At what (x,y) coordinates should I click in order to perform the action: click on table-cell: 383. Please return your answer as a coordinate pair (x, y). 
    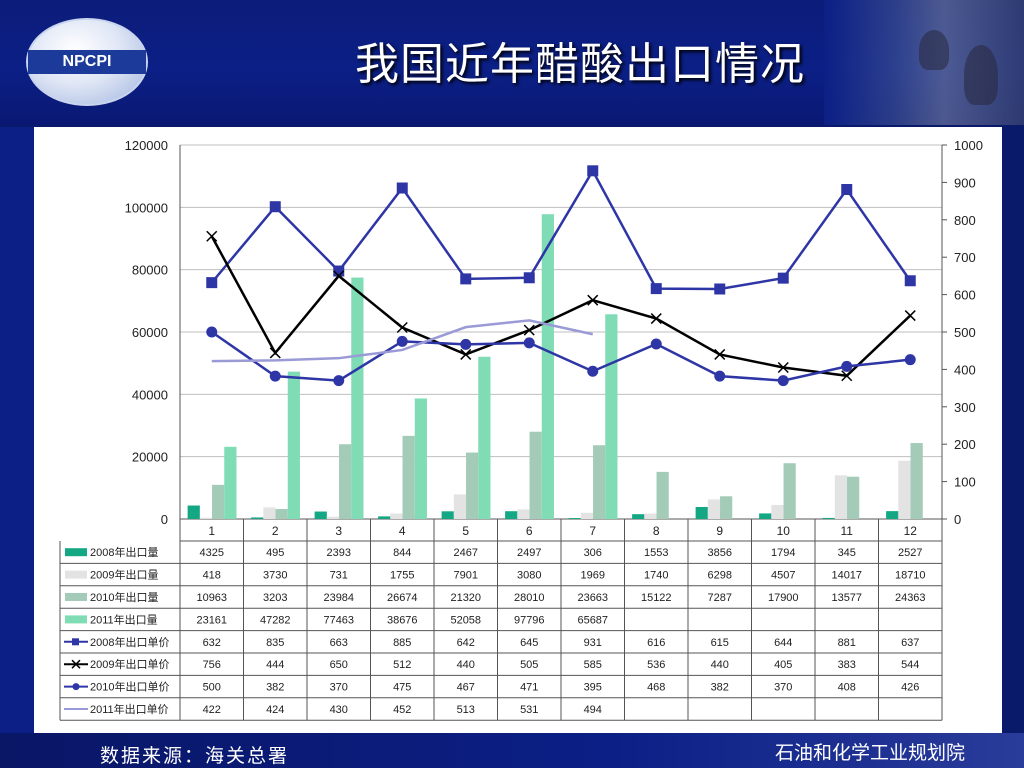
    Looking at the image, I should click on (847, 665).